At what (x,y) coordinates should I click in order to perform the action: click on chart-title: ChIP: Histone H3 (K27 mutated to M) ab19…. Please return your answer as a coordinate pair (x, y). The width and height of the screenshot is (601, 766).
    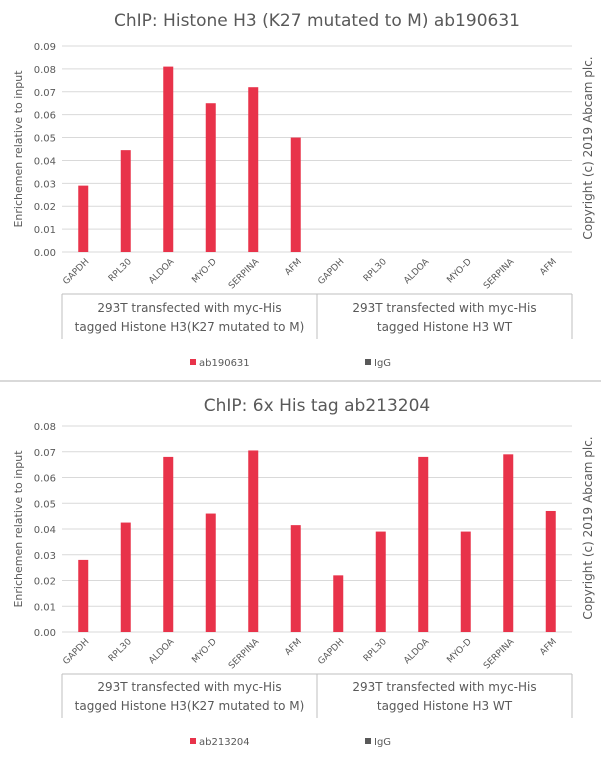
    Looking at the image, I should click on (317, 21).